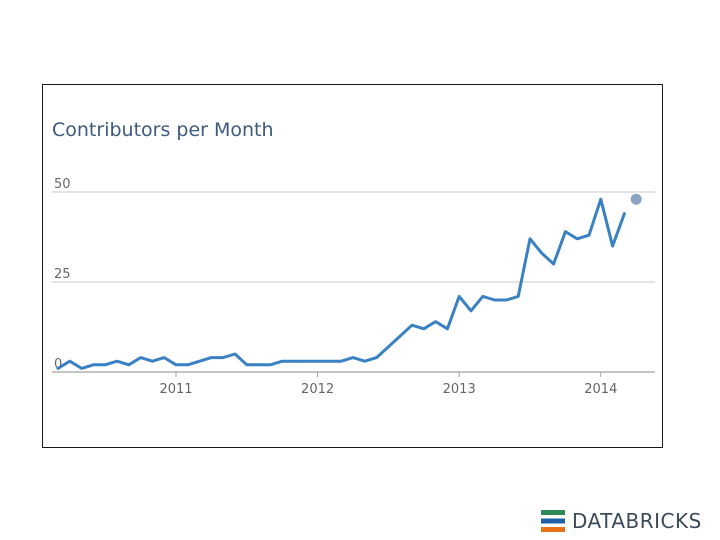  I want to click on x-tick-label: 2014, so click(600, 389).